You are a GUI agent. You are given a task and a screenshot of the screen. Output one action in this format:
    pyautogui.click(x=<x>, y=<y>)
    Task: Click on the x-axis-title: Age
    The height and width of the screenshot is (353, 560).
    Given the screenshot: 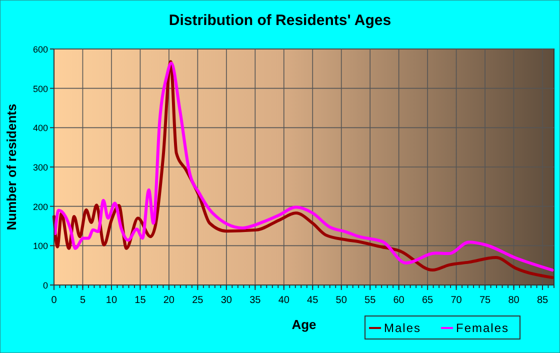 What is the action you would take?
    pyautogui.click(x=304, y=324)
    